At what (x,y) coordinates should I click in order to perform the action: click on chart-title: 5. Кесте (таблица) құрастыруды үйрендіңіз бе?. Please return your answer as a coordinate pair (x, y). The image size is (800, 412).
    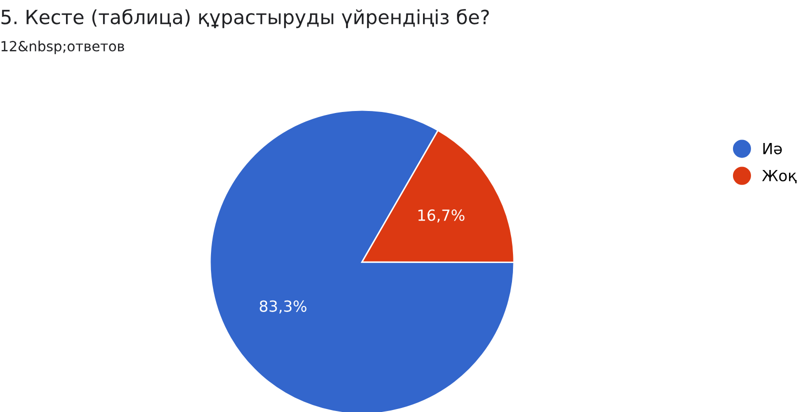
    Looking at the image, I should click on (245, 18).